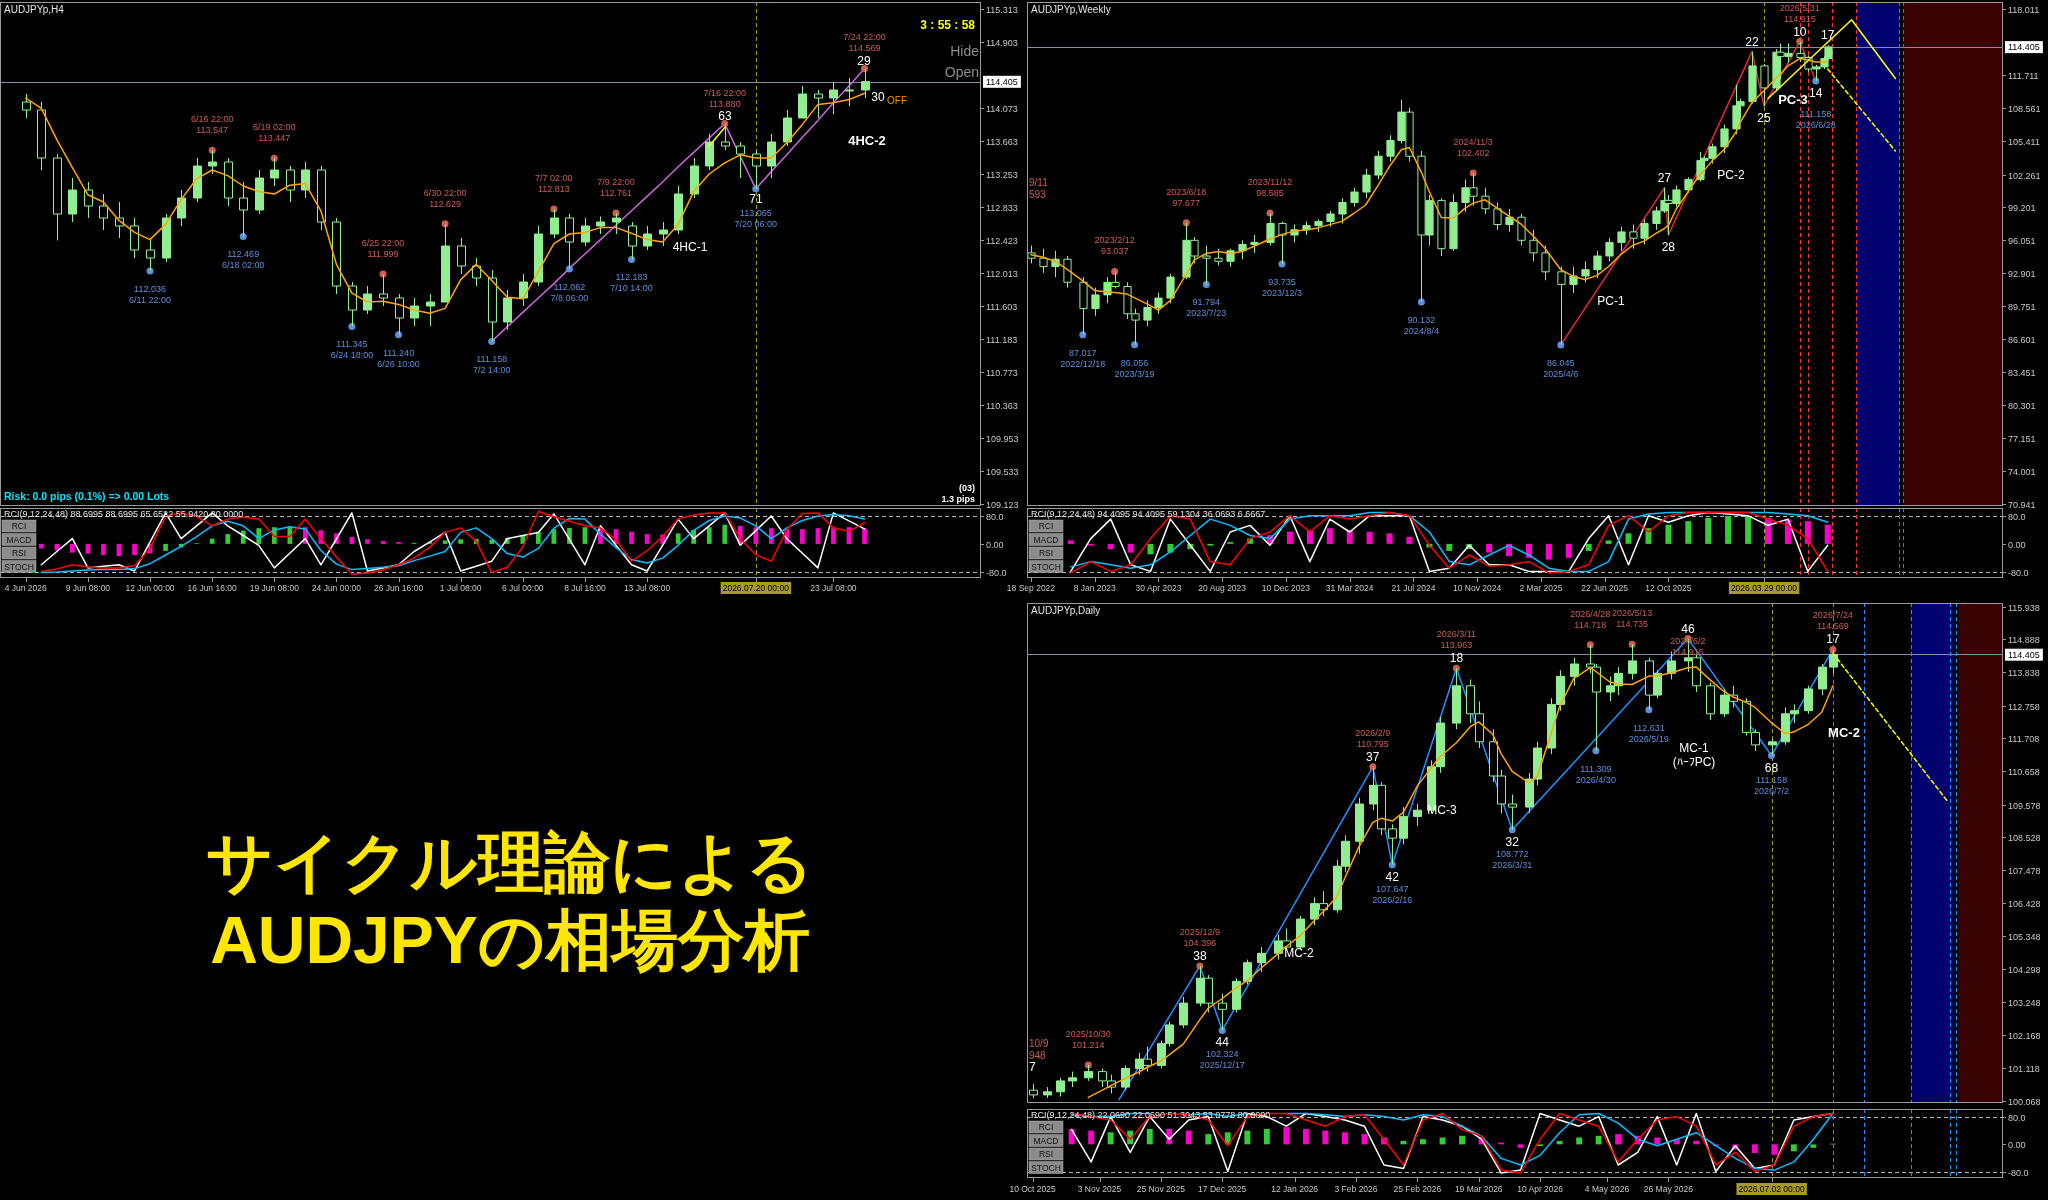  What do you see at coordinates (2024, 672) in the screenshot?
I see `y-tick-label: 113.838` at bounding box center [2024, 672].